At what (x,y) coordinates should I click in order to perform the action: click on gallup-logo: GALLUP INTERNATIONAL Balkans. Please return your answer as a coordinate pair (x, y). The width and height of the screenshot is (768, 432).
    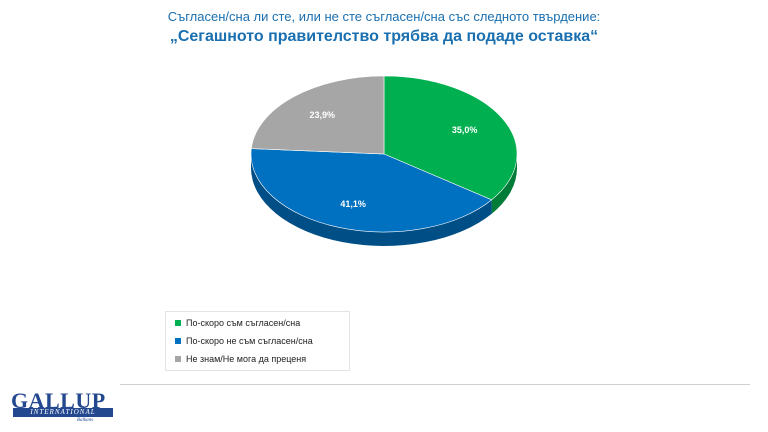
    Looking at the image, I should click on (66, 409).